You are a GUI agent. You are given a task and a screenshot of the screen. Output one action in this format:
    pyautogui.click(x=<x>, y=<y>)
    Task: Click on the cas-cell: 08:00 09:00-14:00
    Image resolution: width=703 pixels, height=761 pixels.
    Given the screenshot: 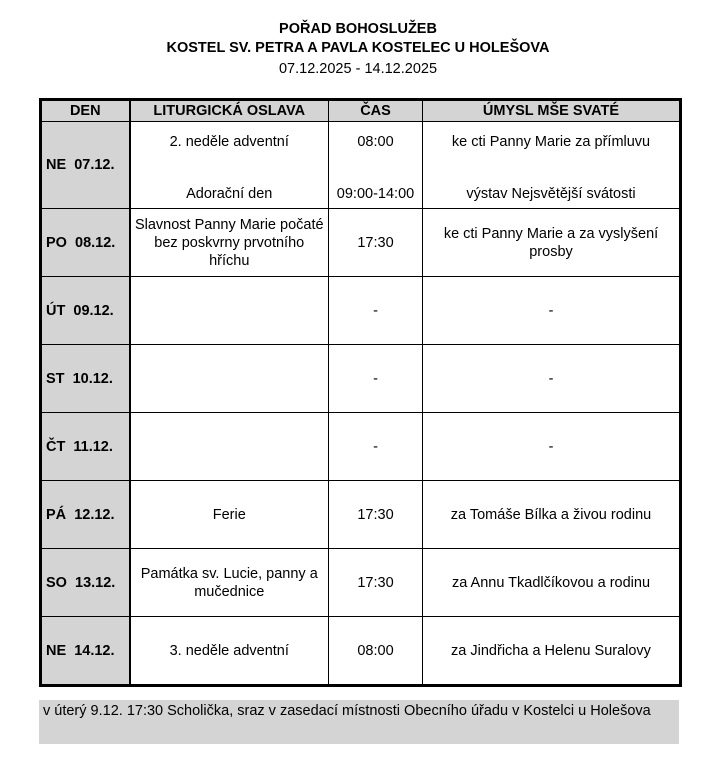 What is the action you would take?
    pyautogui.click(x=375, y=165)
    